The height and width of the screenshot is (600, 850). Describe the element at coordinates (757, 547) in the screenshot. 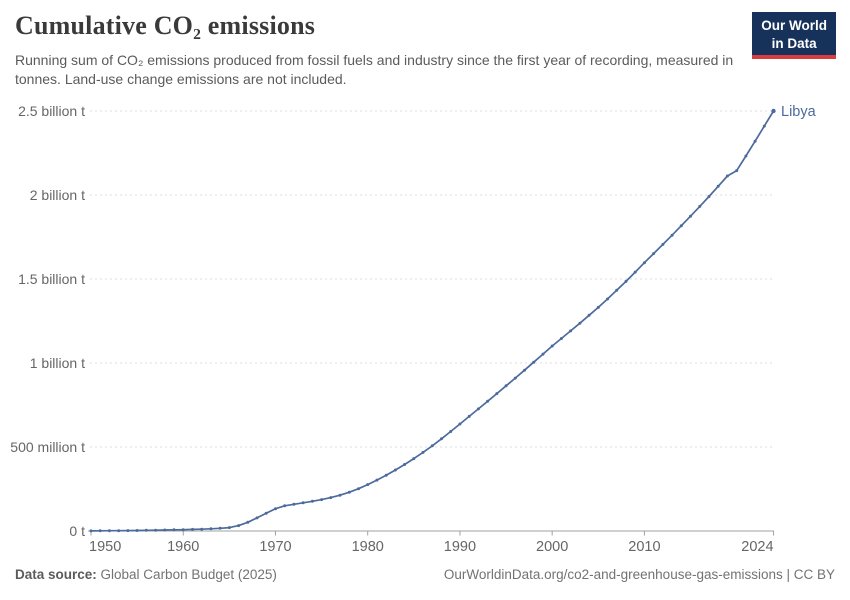

I see `x-axis-tick-label: 2024` at that location.